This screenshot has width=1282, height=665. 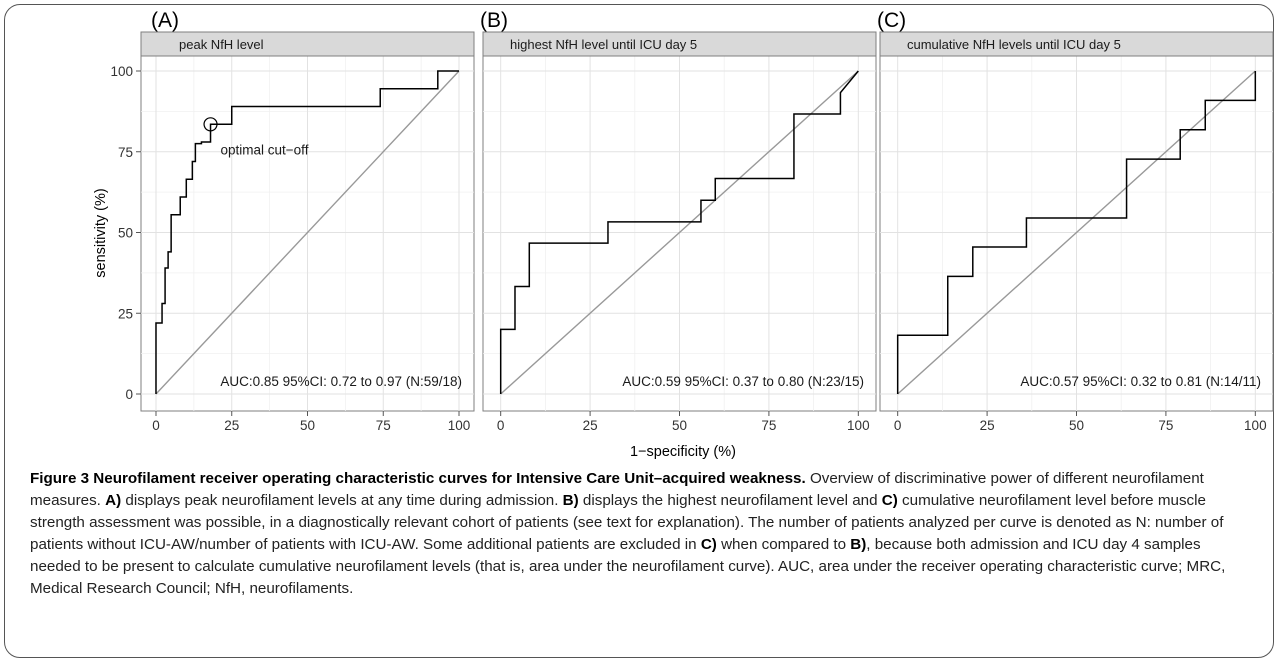 What do you see at coordinates (494, 20) in the screenshot?
I see `panel-tag: (B)` at bounding box center [494, 20].